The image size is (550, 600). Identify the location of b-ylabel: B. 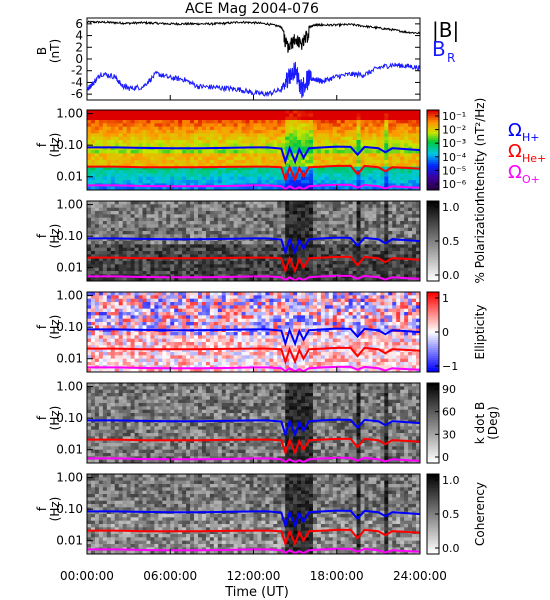
(42, 51).